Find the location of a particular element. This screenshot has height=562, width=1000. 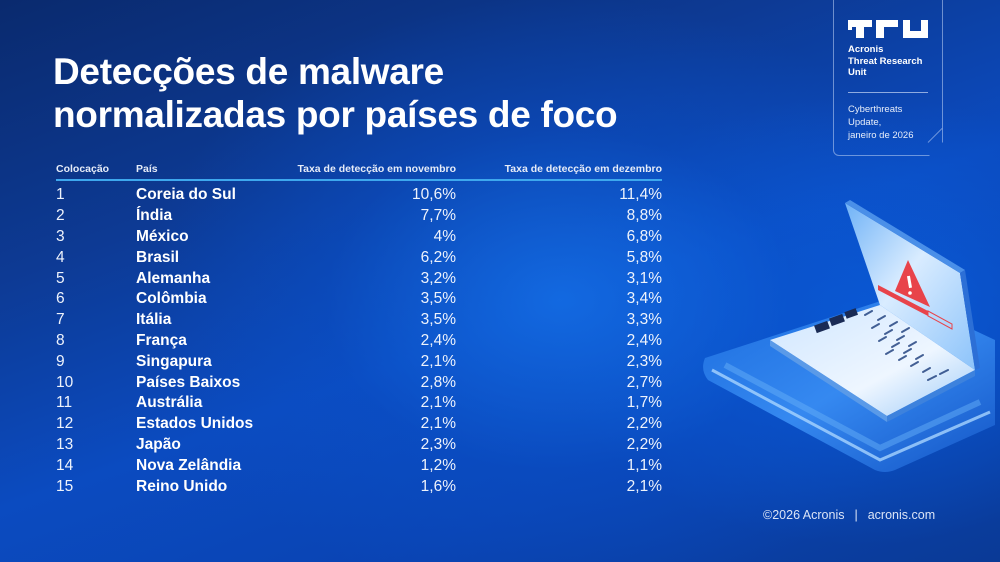

header-december: Taxa de detecção em dezembro is located at coordinates (583, 169).